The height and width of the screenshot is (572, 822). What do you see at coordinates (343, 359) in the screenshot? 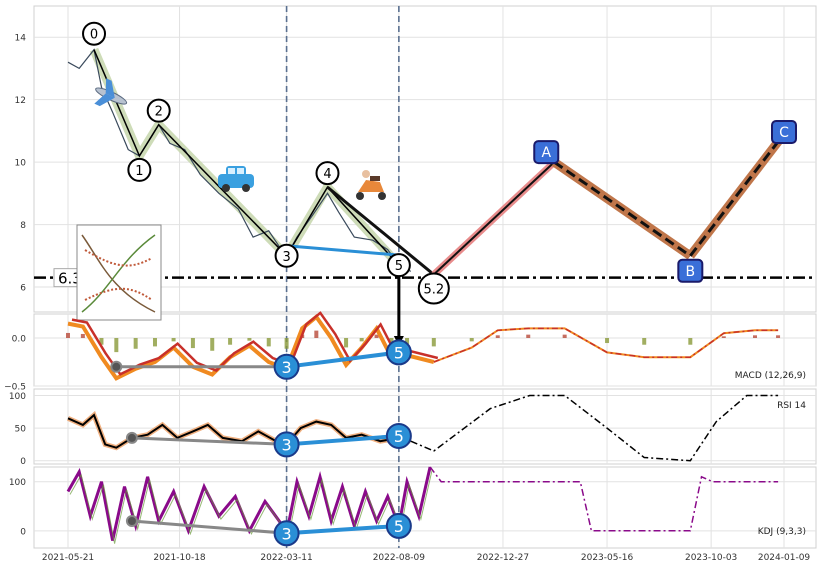
I see `macd-divergence-blue-line` at bounding box center [343, 359].